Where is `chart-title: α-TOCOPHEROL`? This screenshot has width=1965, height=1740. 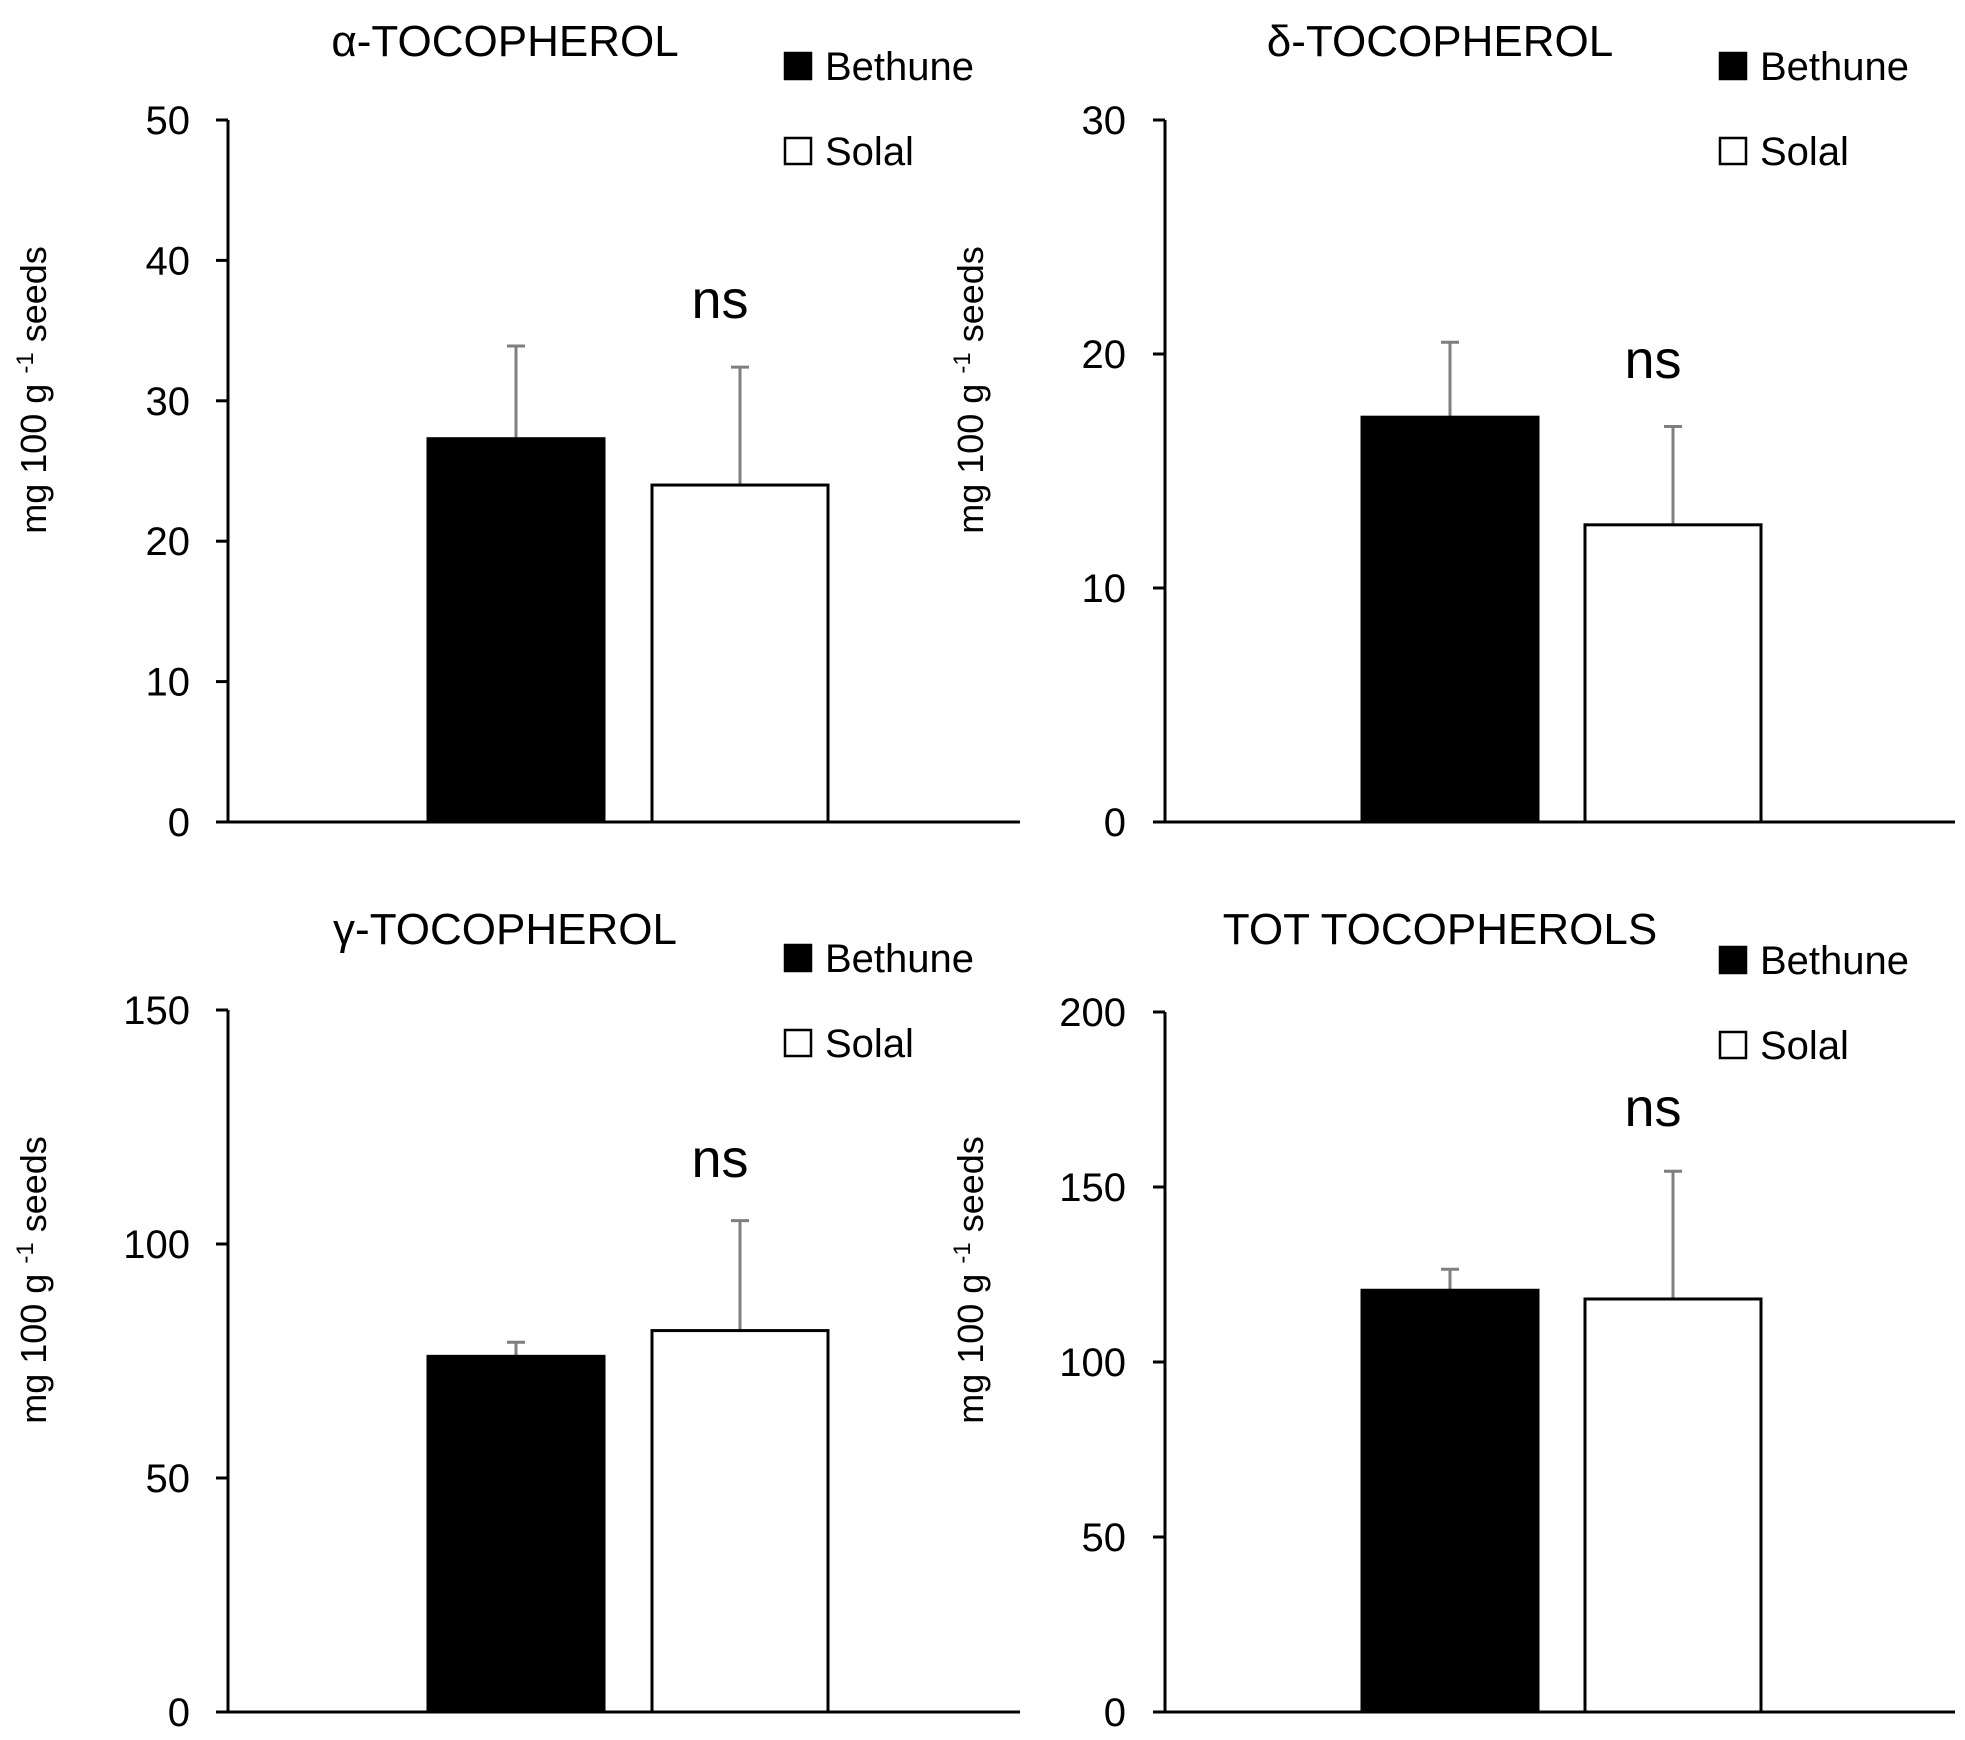 chart-title: α-TOCOPHEROL is located at coordinates (504, 41).